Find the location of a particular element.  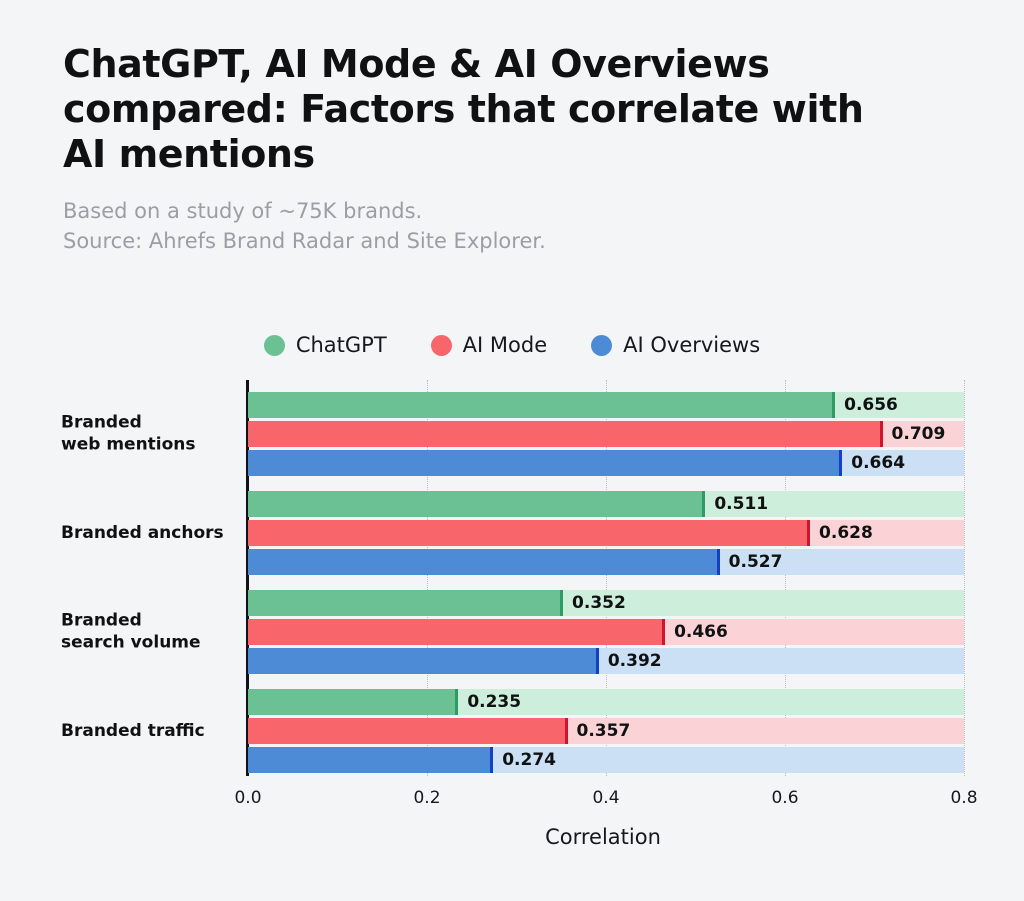

bar-row: 0.274 is located at coordinates (606, 760).